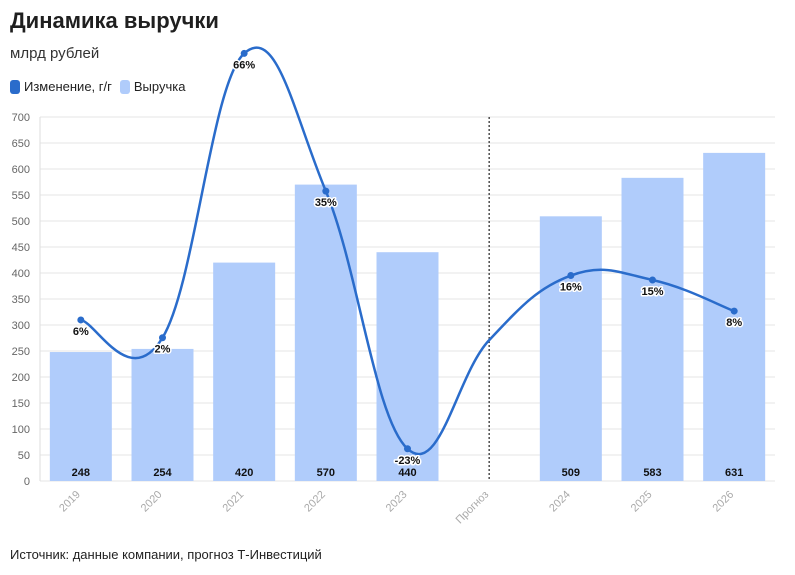 This screenshot has width=795, height=575. What do you see at coordinates (21, 118) in the screenshot?
I see `y-tick-label: 700` at bounding box center [21, 118].